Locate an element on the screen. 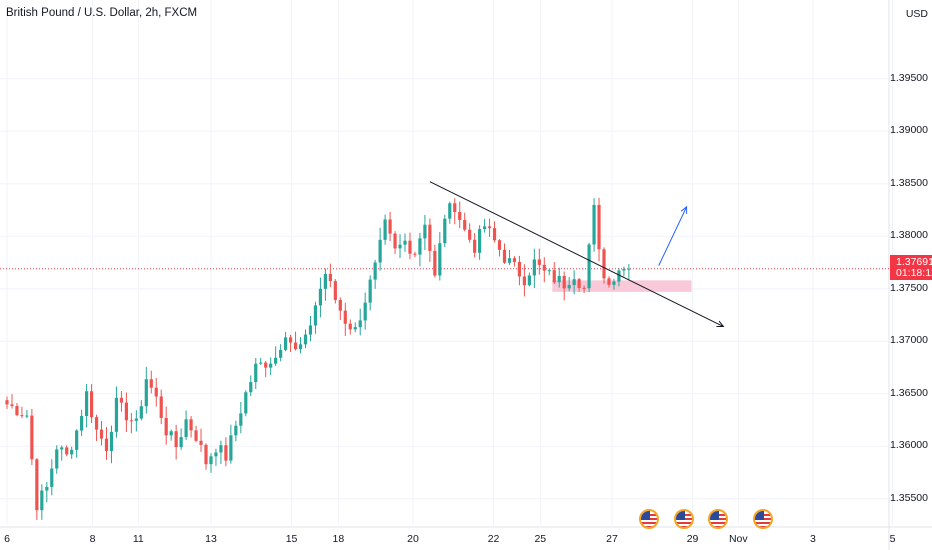  price-tick-label: 1.37000 is located at coordinates (909, 340).